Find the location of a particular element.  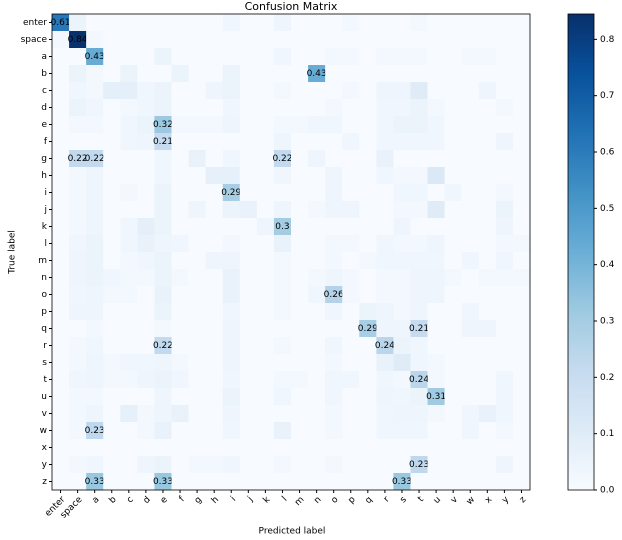

cell-label: 0.22 is located at coordinates (95, 159).